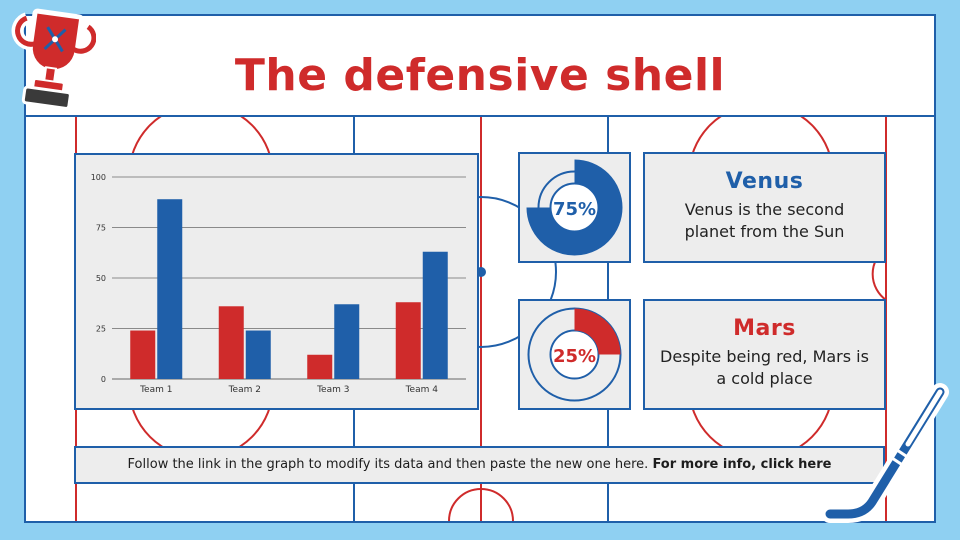 Image resolution: width=960 pixels, height=540 pixels. What do you see at coordinates (885, 453) in the screenshot?
I see `hockey-stick-icon` at bounding box center [885, 453].